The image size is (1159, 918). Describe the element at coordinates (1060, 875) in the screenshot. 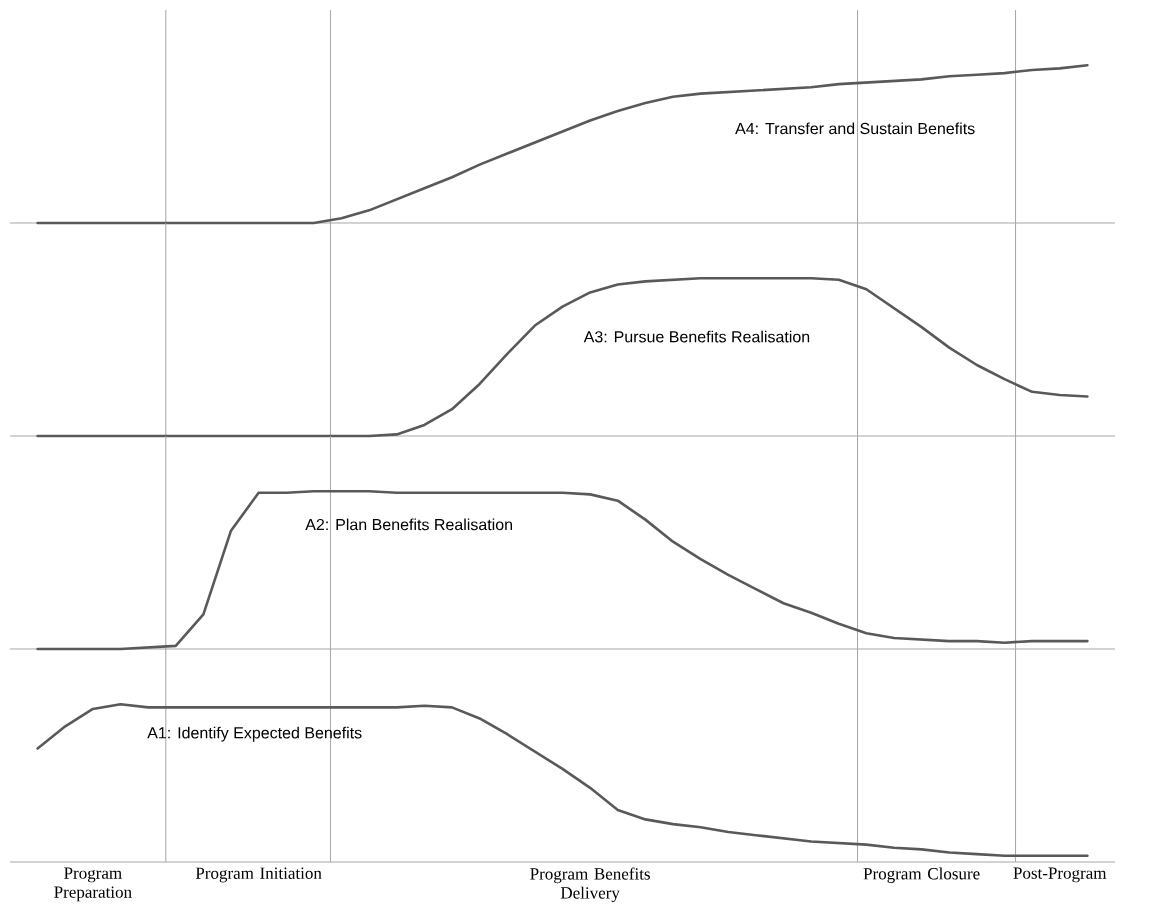

I see `x-tick-label: Post-Program` at that location.